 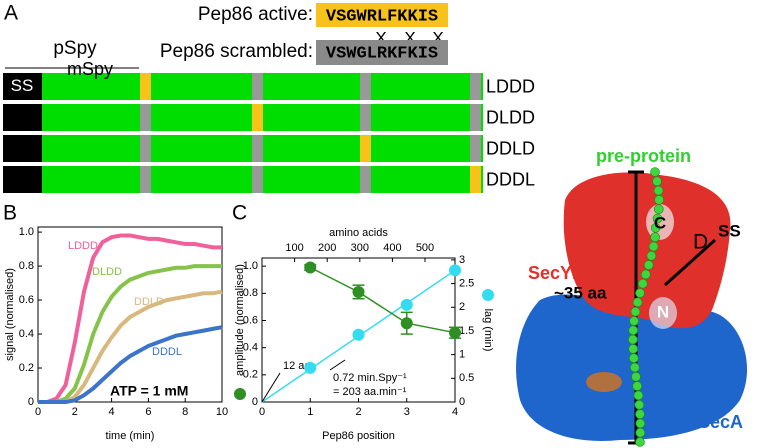 I want to click on x2-axis-label: amino acids, so click(x=358, y=233).